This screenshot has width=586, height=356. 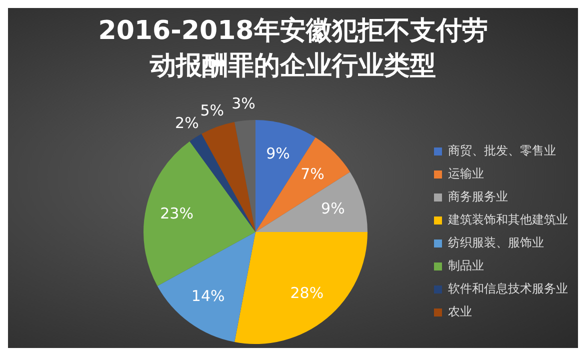 I want to click on data-label: 7%, so click(x=312, y=173).